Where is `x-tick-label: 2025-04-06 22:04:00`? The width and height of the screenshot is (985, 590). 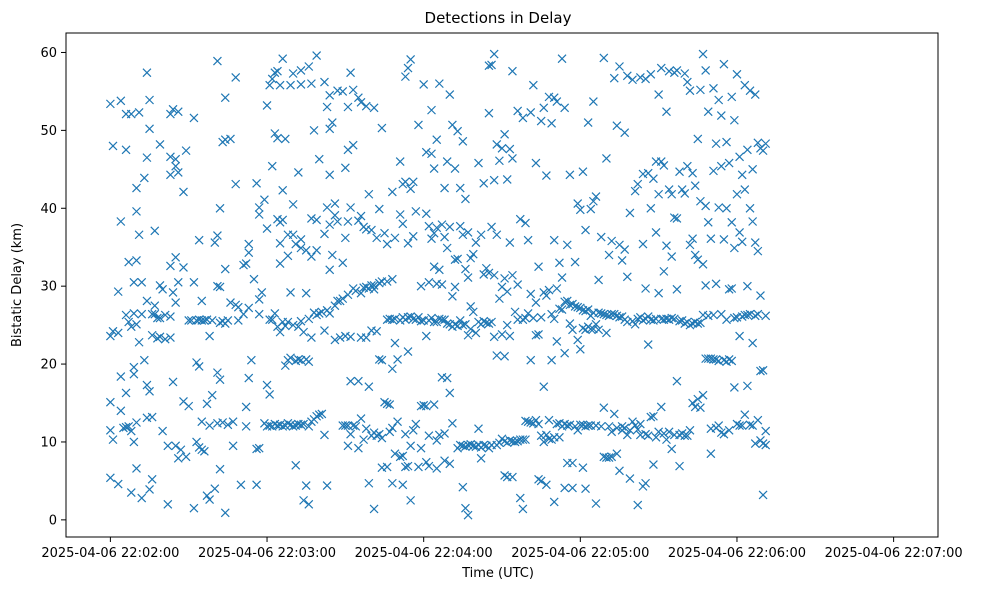
x-tick-label: 2025-04-06 22:04:00 is located at coordinates (424, 553).